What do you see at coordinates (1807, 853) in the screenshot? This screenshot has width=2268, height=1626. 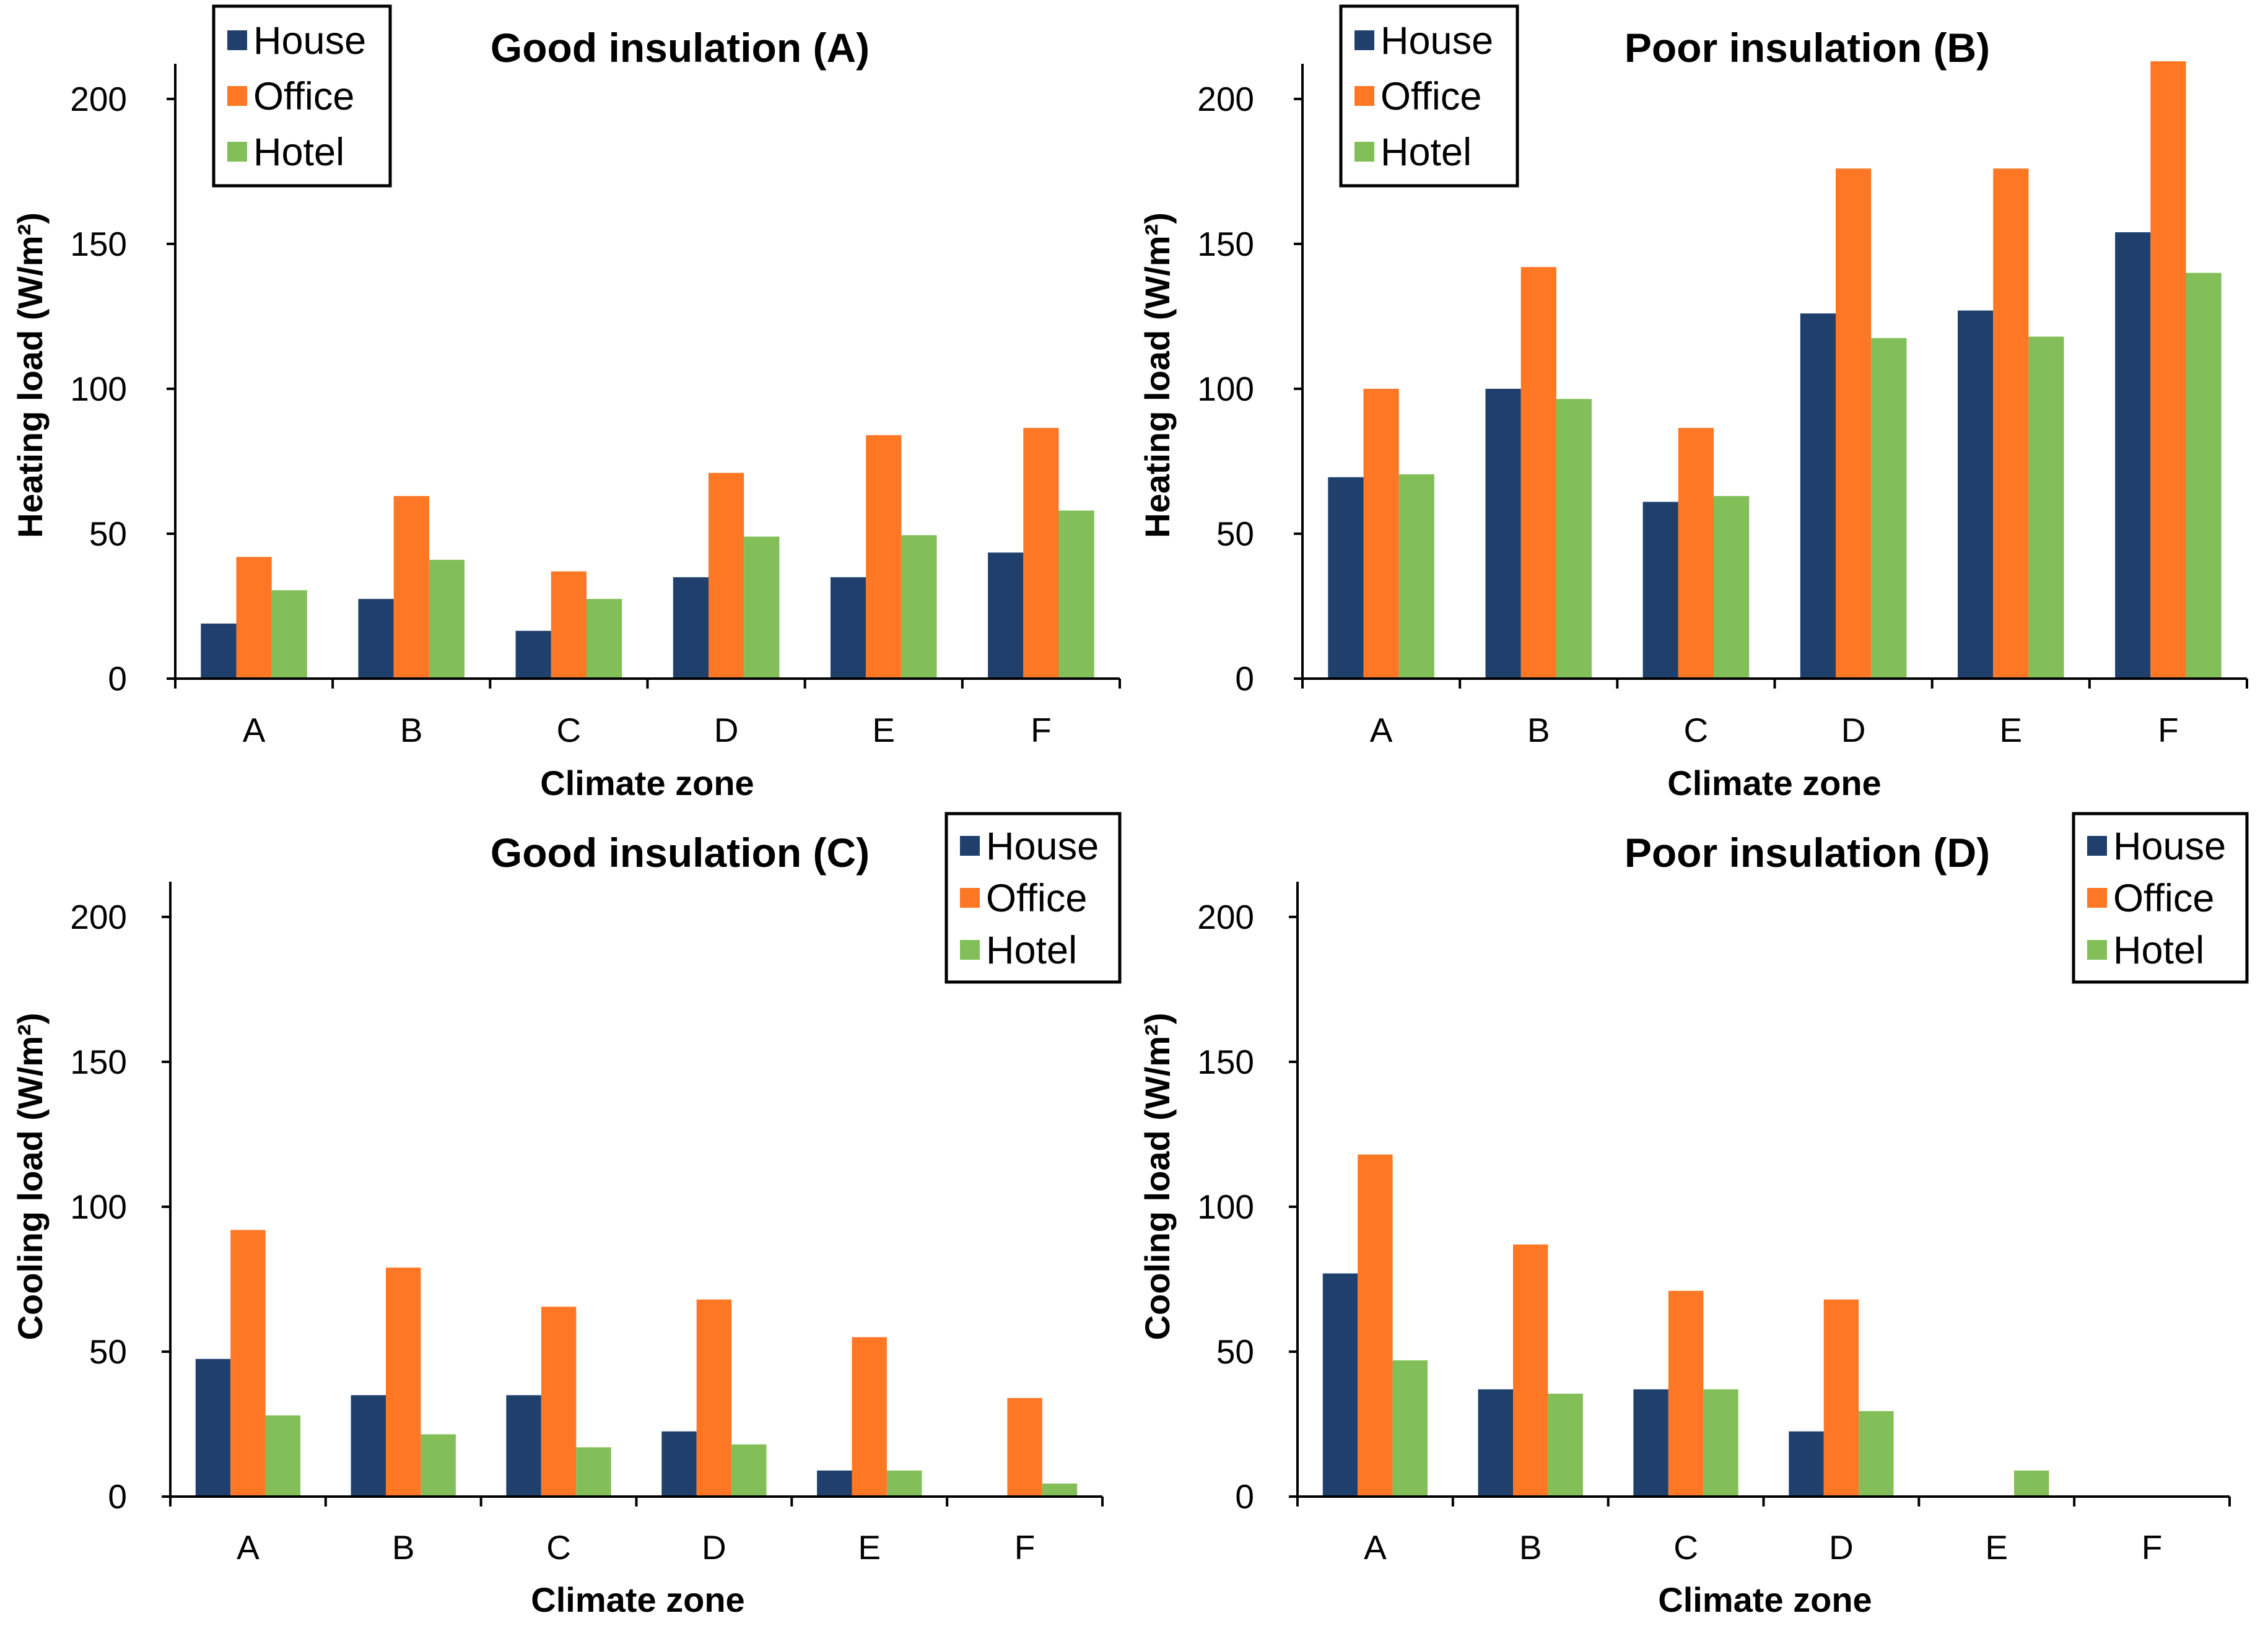 I see `chart-title: Poor insulation (D)` at bounding box center [1807, 853].